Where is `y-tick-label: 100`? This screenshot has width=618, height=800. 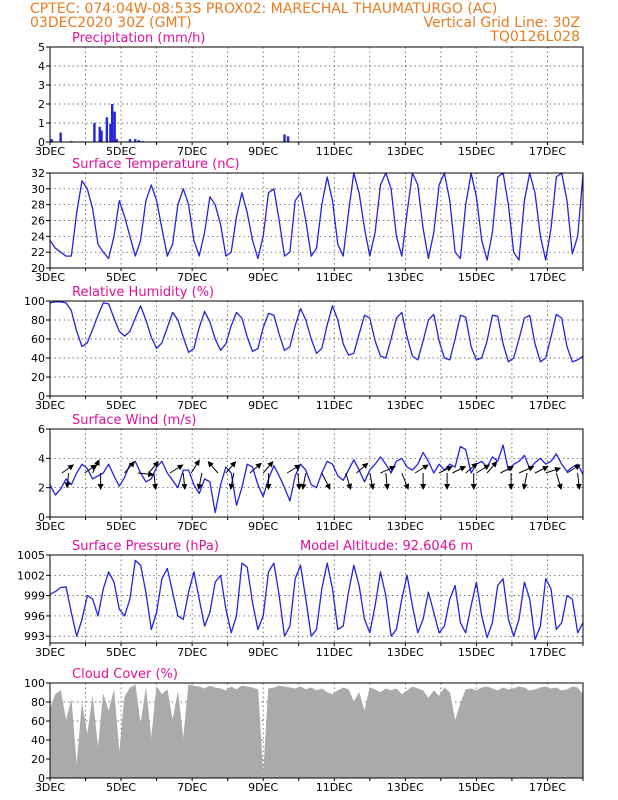 y-tick-label: 100 is located at coordinates (34, 683).